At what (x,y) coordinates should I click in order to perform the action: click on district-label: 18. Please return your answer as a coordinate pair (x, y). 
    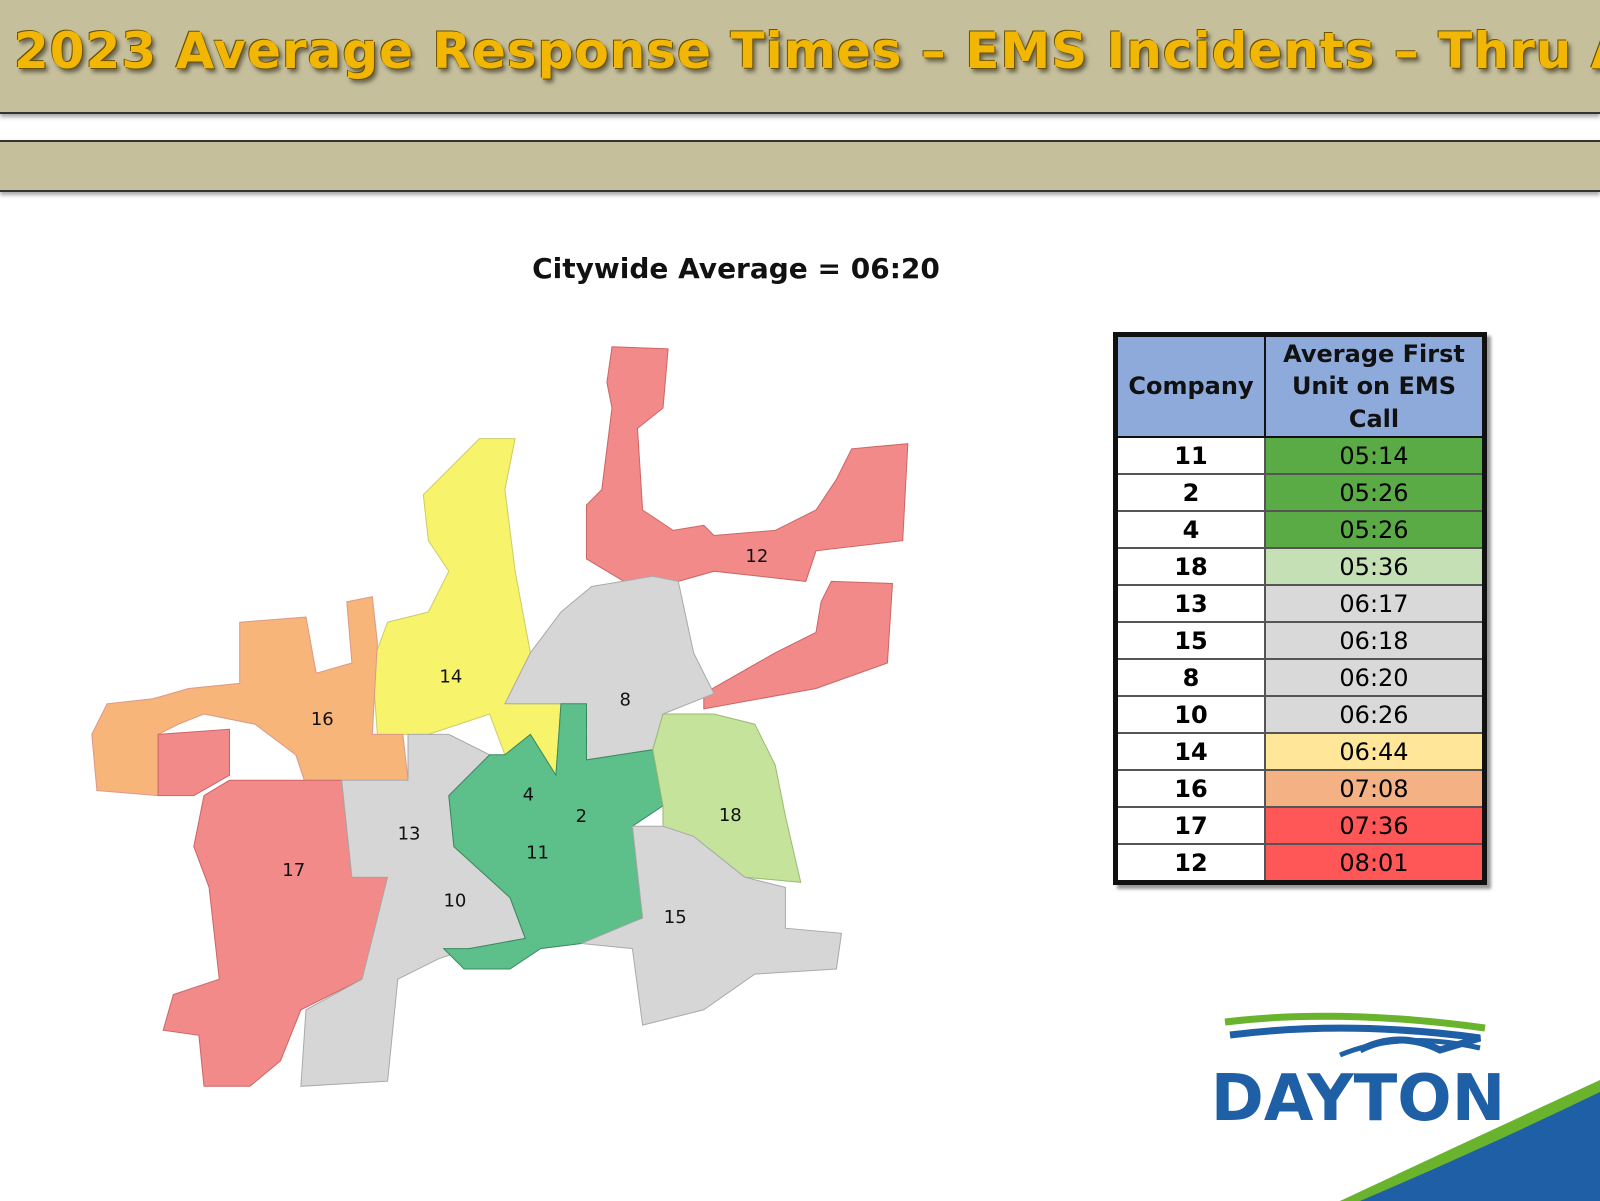
    Looking at the image, I should click on (730, 815).